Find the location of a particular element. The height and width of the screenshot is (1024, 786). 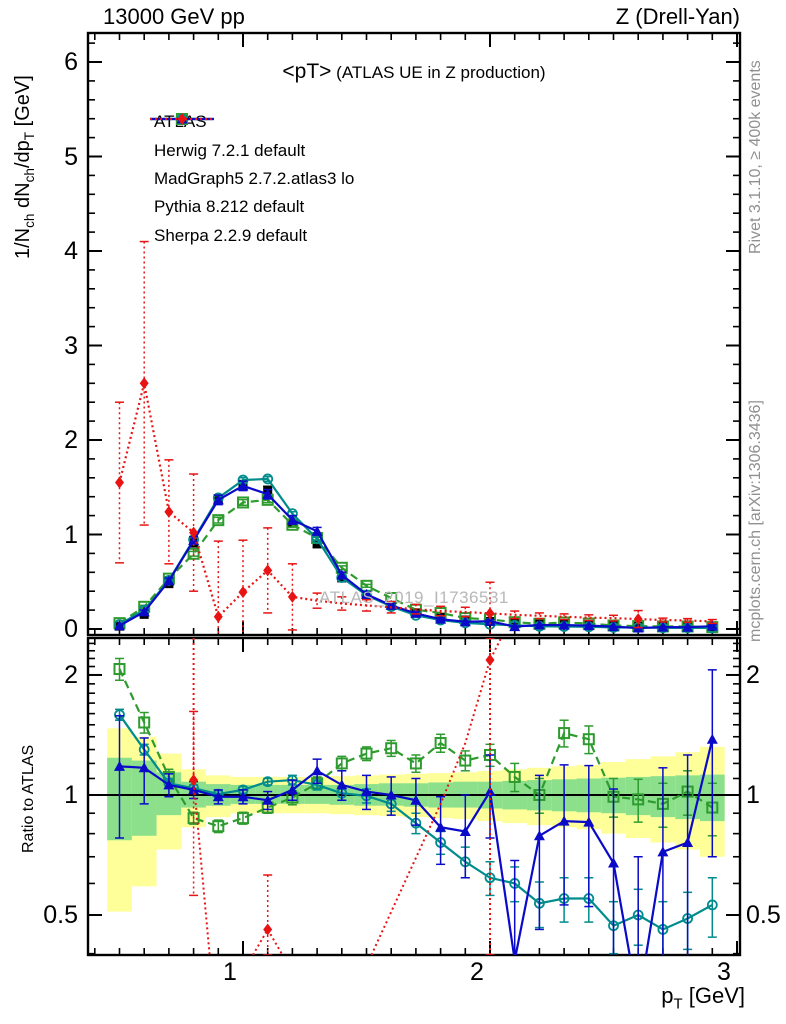

legend-item-madgraph: MadGraph5 2.7.2.atlas3 lo is located at coordinates (250, 153).